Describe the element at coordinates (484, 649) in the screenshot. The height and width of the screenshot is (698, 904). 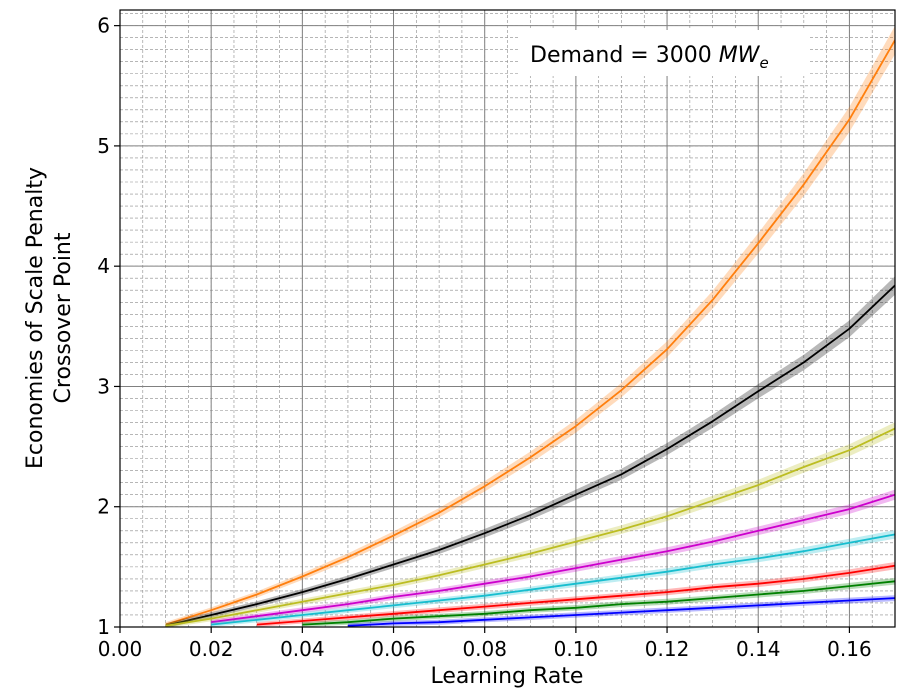
I see `x-tick-label: 0.08` at that location.